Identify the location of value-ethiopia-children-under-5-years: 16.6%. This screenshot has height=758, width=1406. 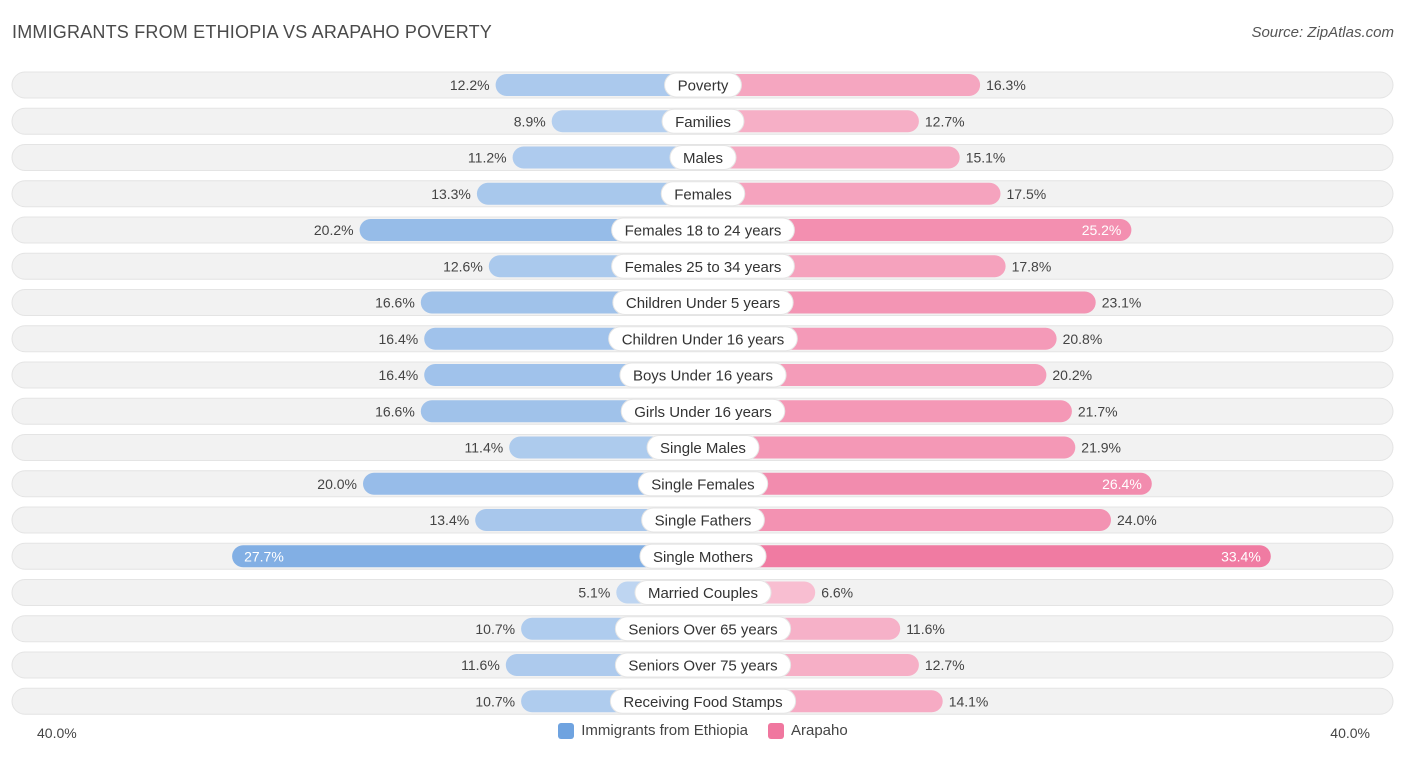
(395, 303).